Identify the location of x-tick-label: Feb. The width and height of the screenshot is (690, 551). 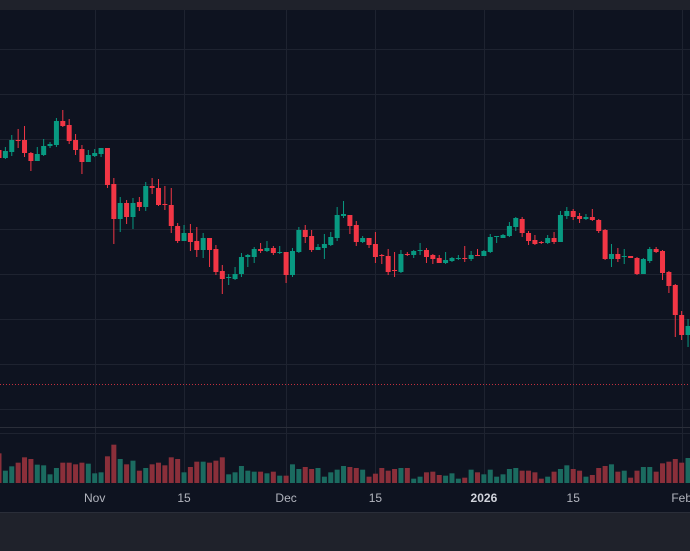
(680, 498).